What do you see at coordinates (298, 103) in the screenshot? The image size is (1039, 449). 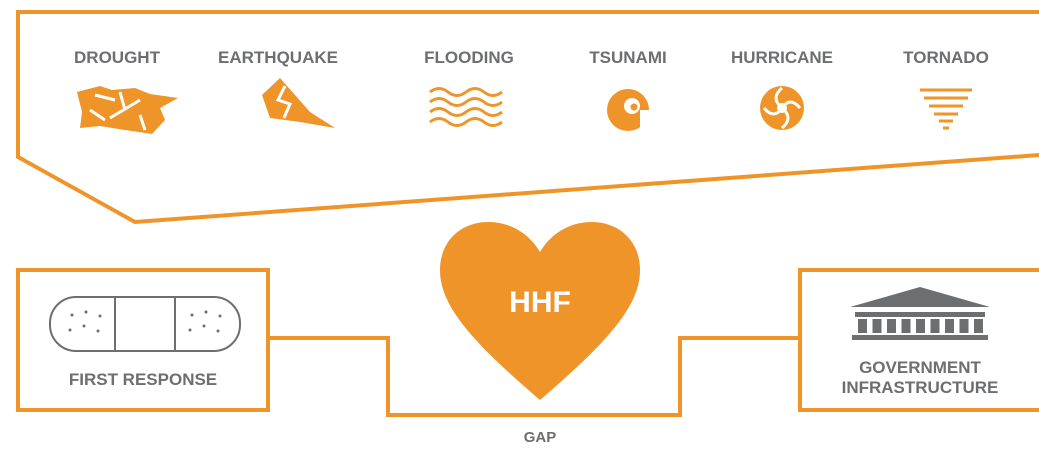 I see `earthquake-icon` at bounding box center [298, 103].